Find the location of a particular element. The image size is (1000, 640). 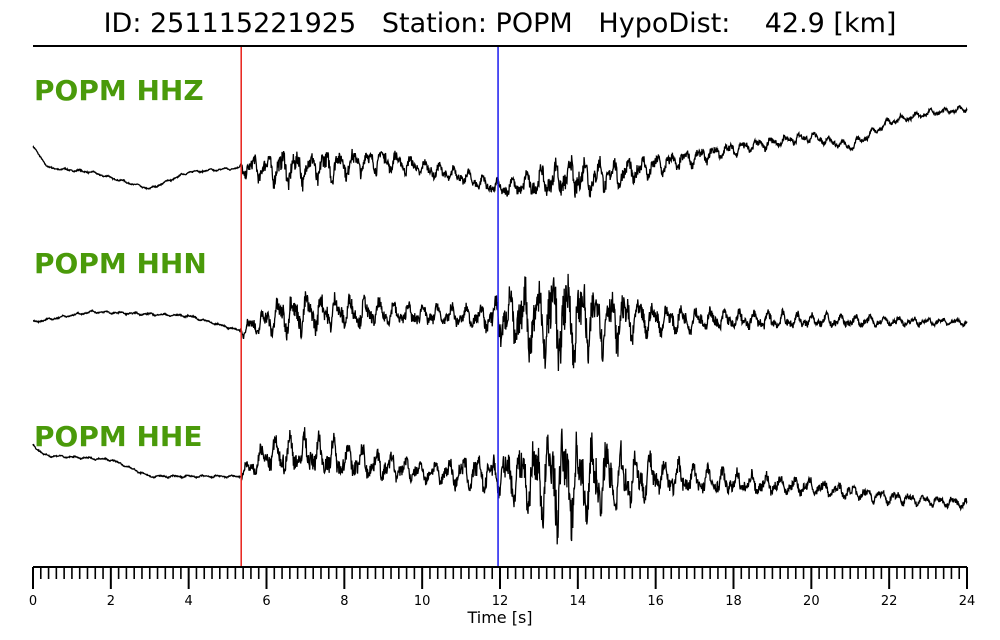

waveform-trace-hhz is located at coordinates (500, 151).